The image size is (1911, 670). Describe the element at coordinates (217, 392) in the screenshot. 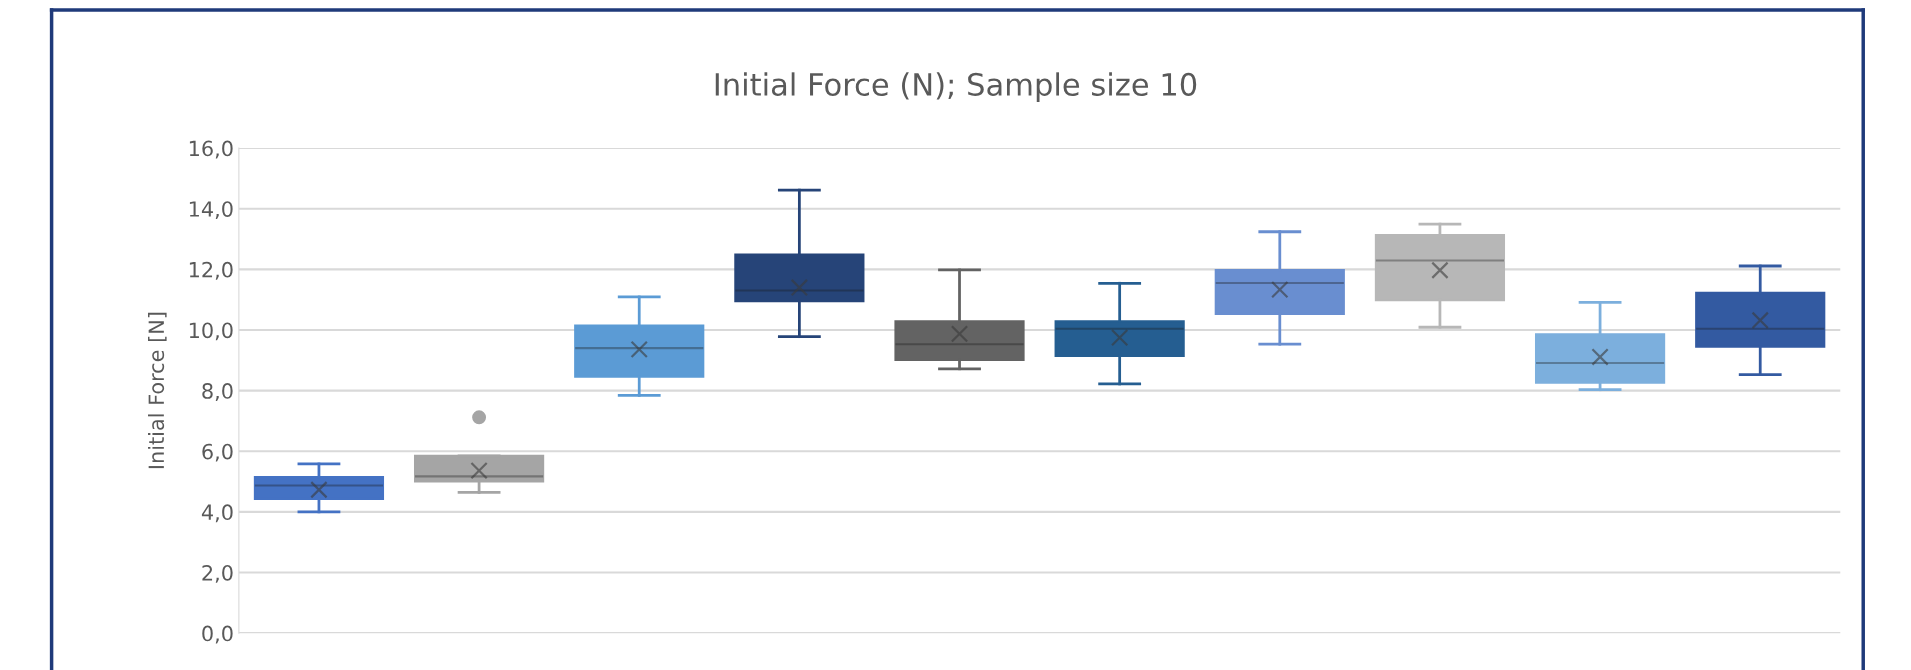

I see `y-tick-label: 8,0` at that location.